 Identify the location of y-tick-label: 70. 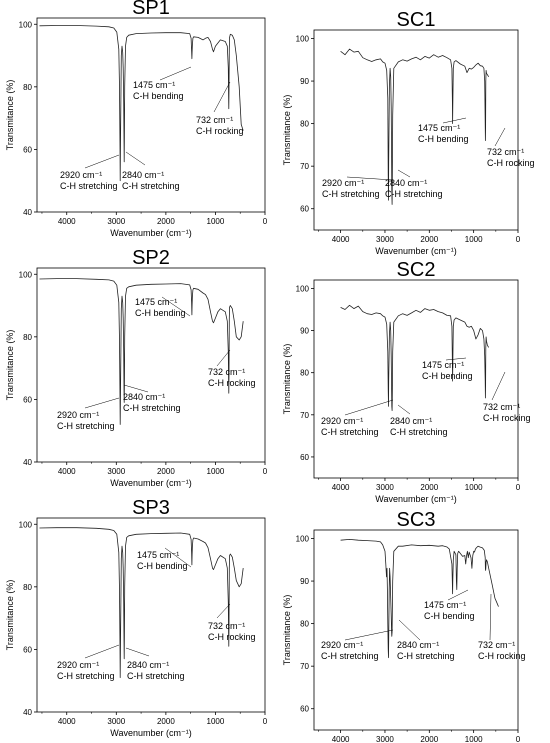
(304, 415).